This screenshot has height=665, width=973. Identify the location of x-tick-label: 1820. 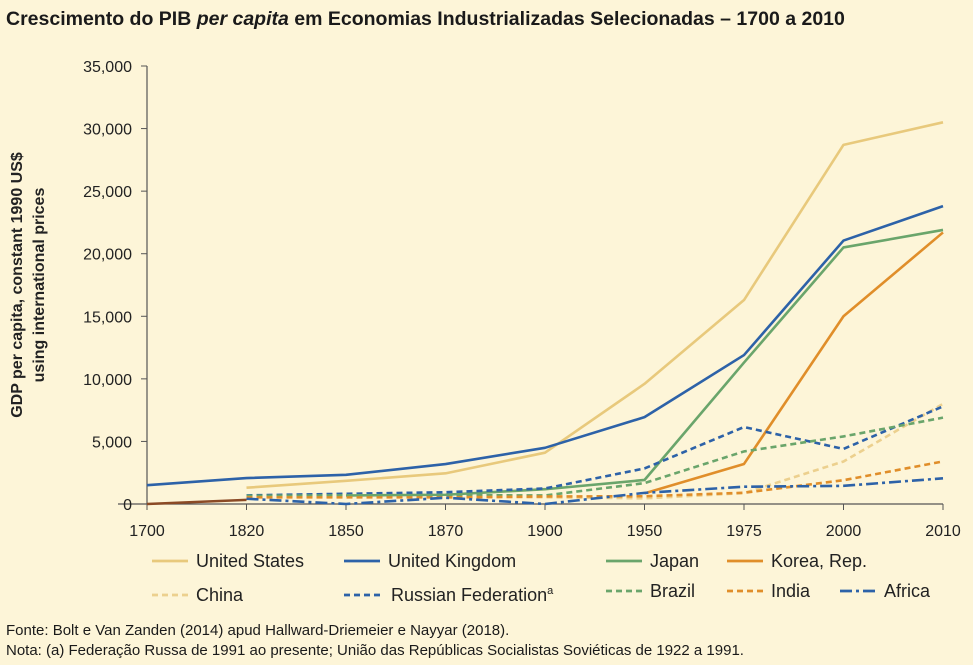
(247, 531).